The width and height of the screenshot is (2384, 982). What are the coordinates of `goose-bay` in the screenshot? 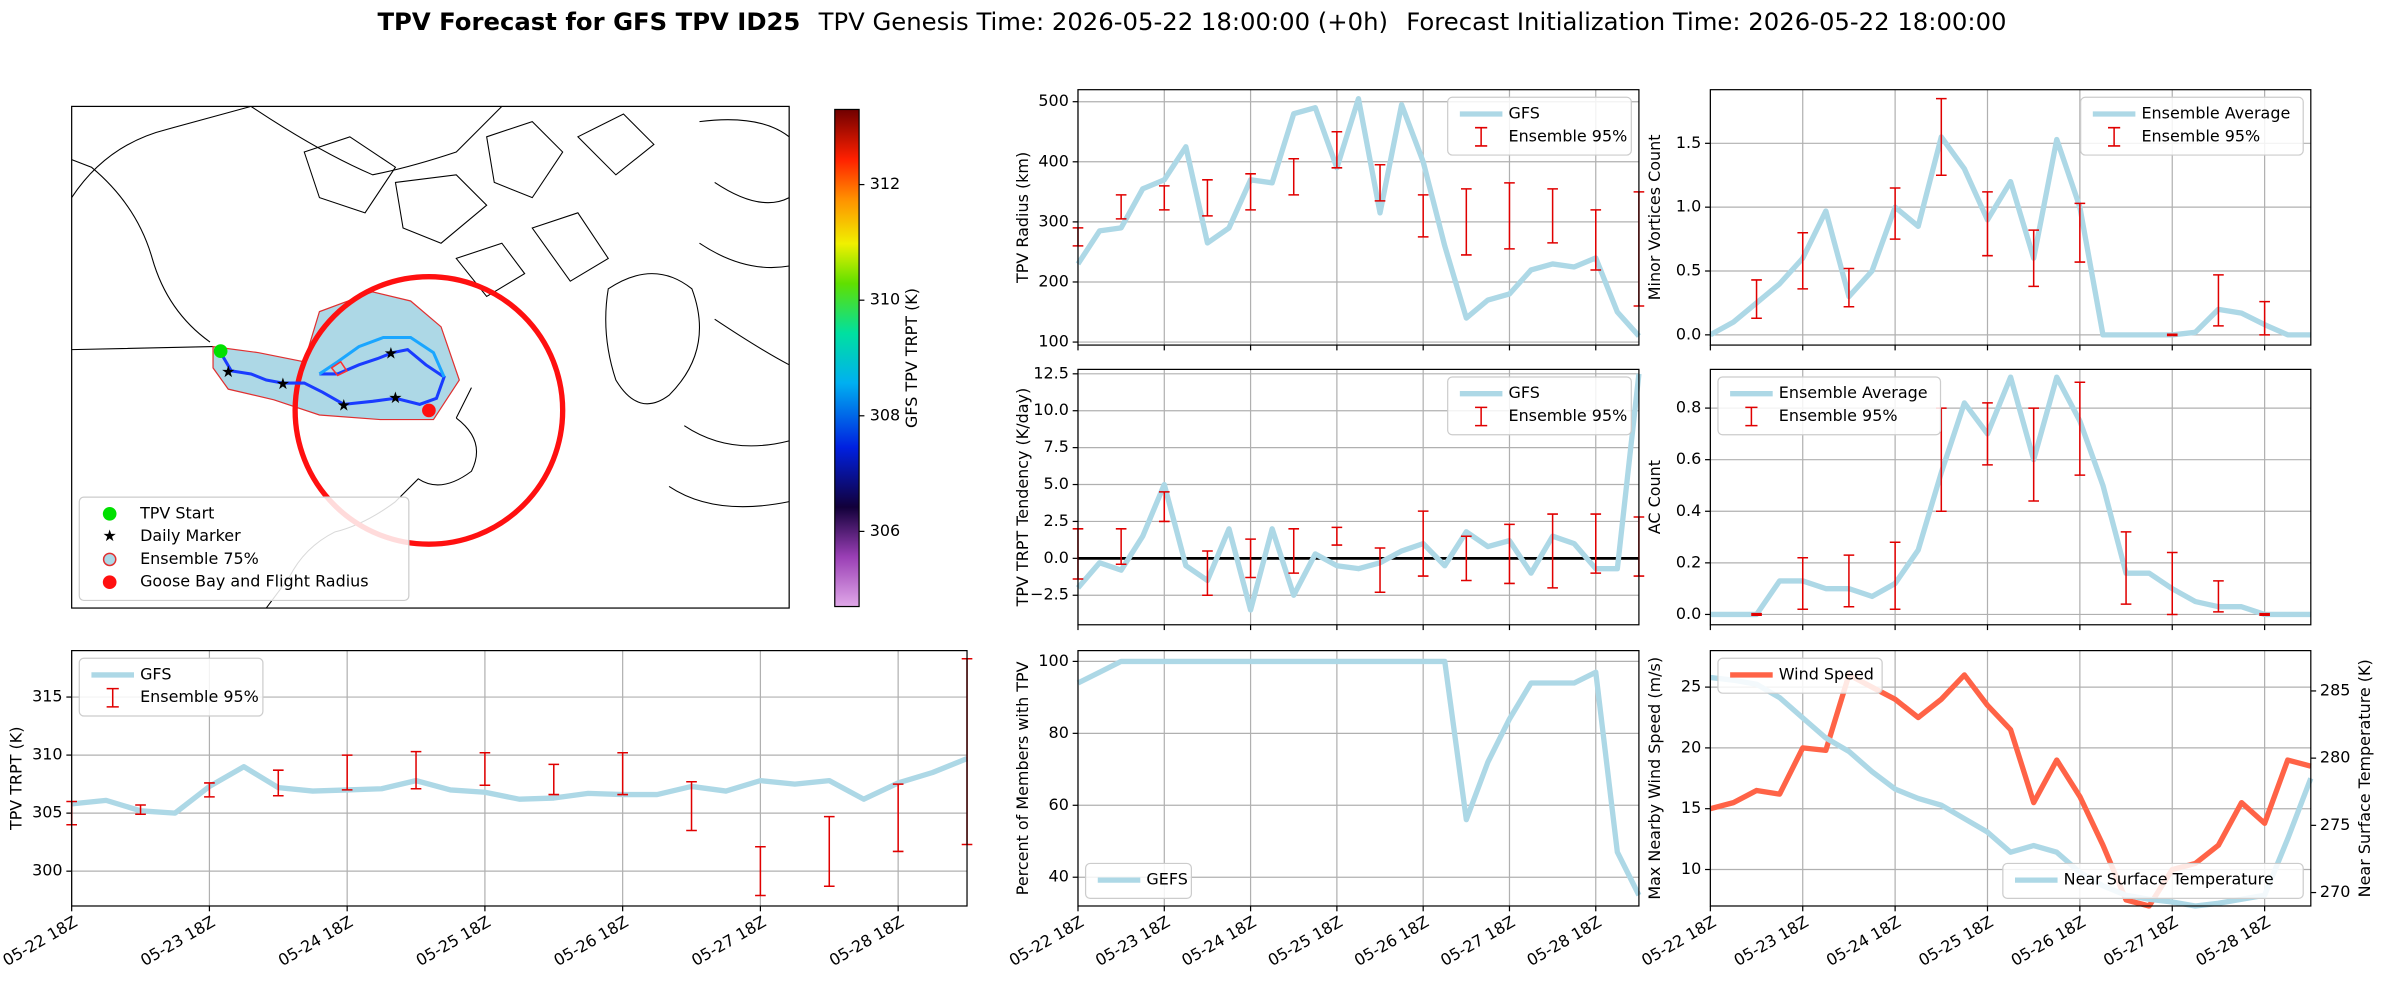 It's located at (429, 410).